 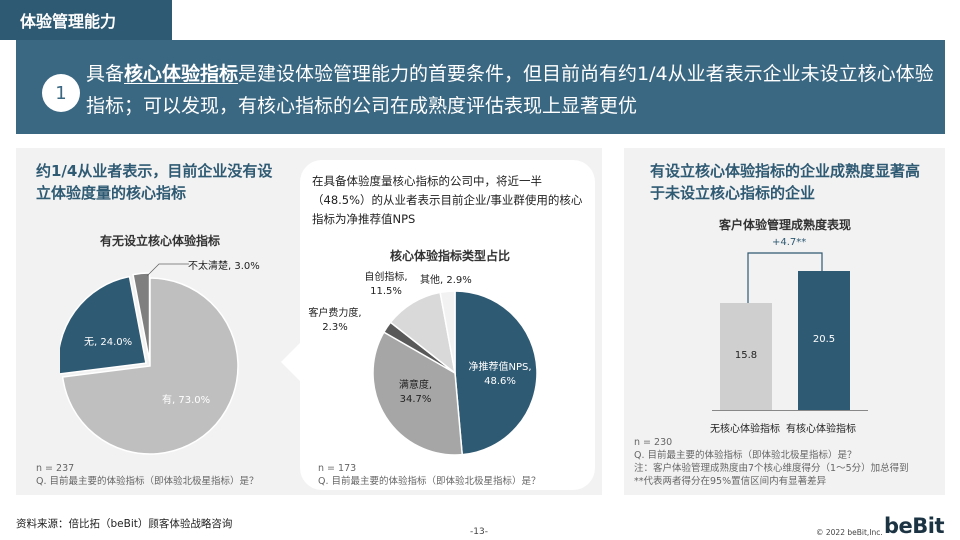 I want to click on bar-category-no-metric: 无核心体验指标, so click(x=745, y=429).